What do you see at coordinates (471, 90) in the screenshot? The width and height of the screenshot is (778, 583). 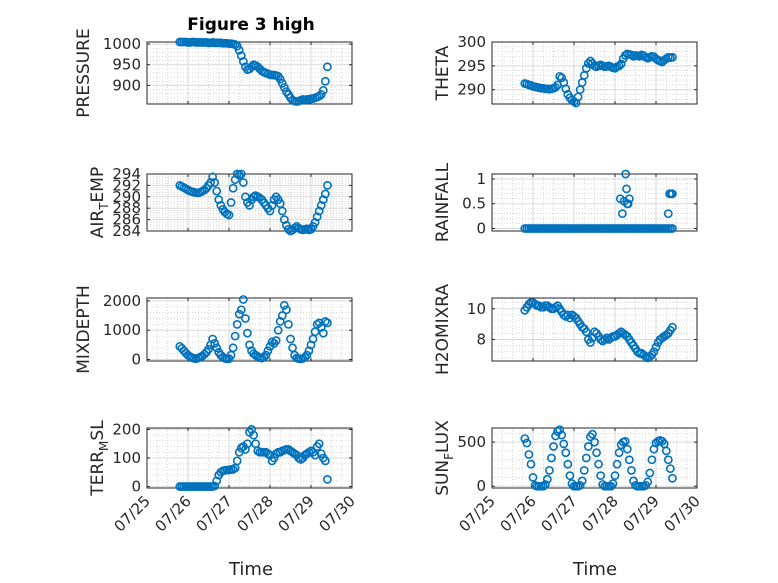 I see `y-tick-label: 290` at bounding box center [471, 90].